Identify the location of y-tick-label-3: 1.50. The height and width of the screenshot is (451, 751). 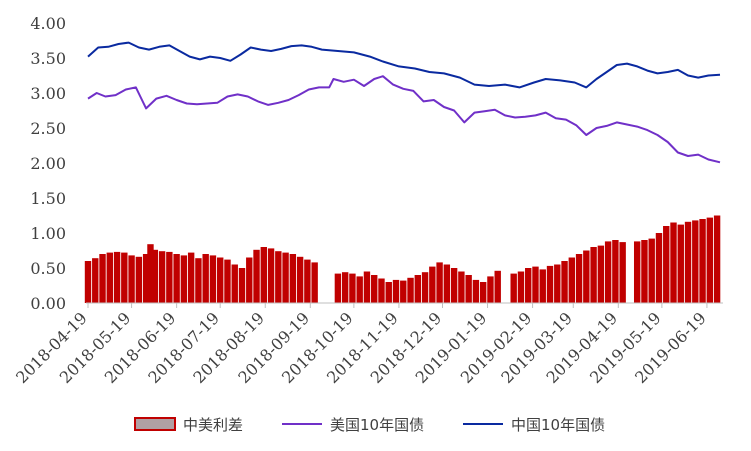
(48, 198).